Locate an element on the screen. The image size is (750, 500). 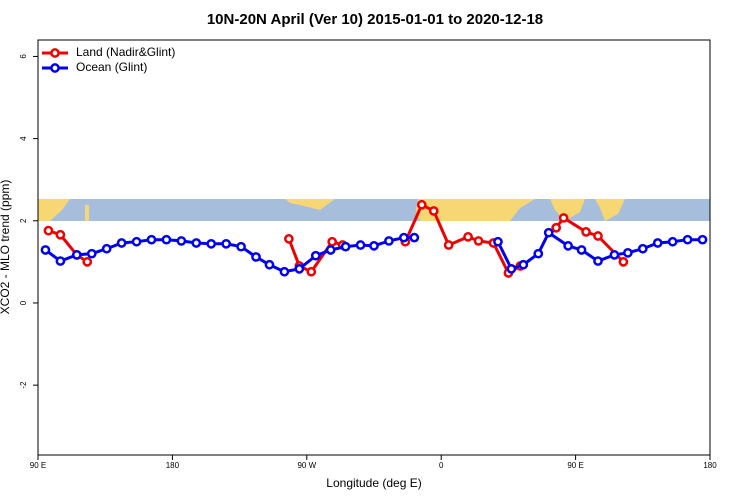
series-line is located at coordinates (373, 252).